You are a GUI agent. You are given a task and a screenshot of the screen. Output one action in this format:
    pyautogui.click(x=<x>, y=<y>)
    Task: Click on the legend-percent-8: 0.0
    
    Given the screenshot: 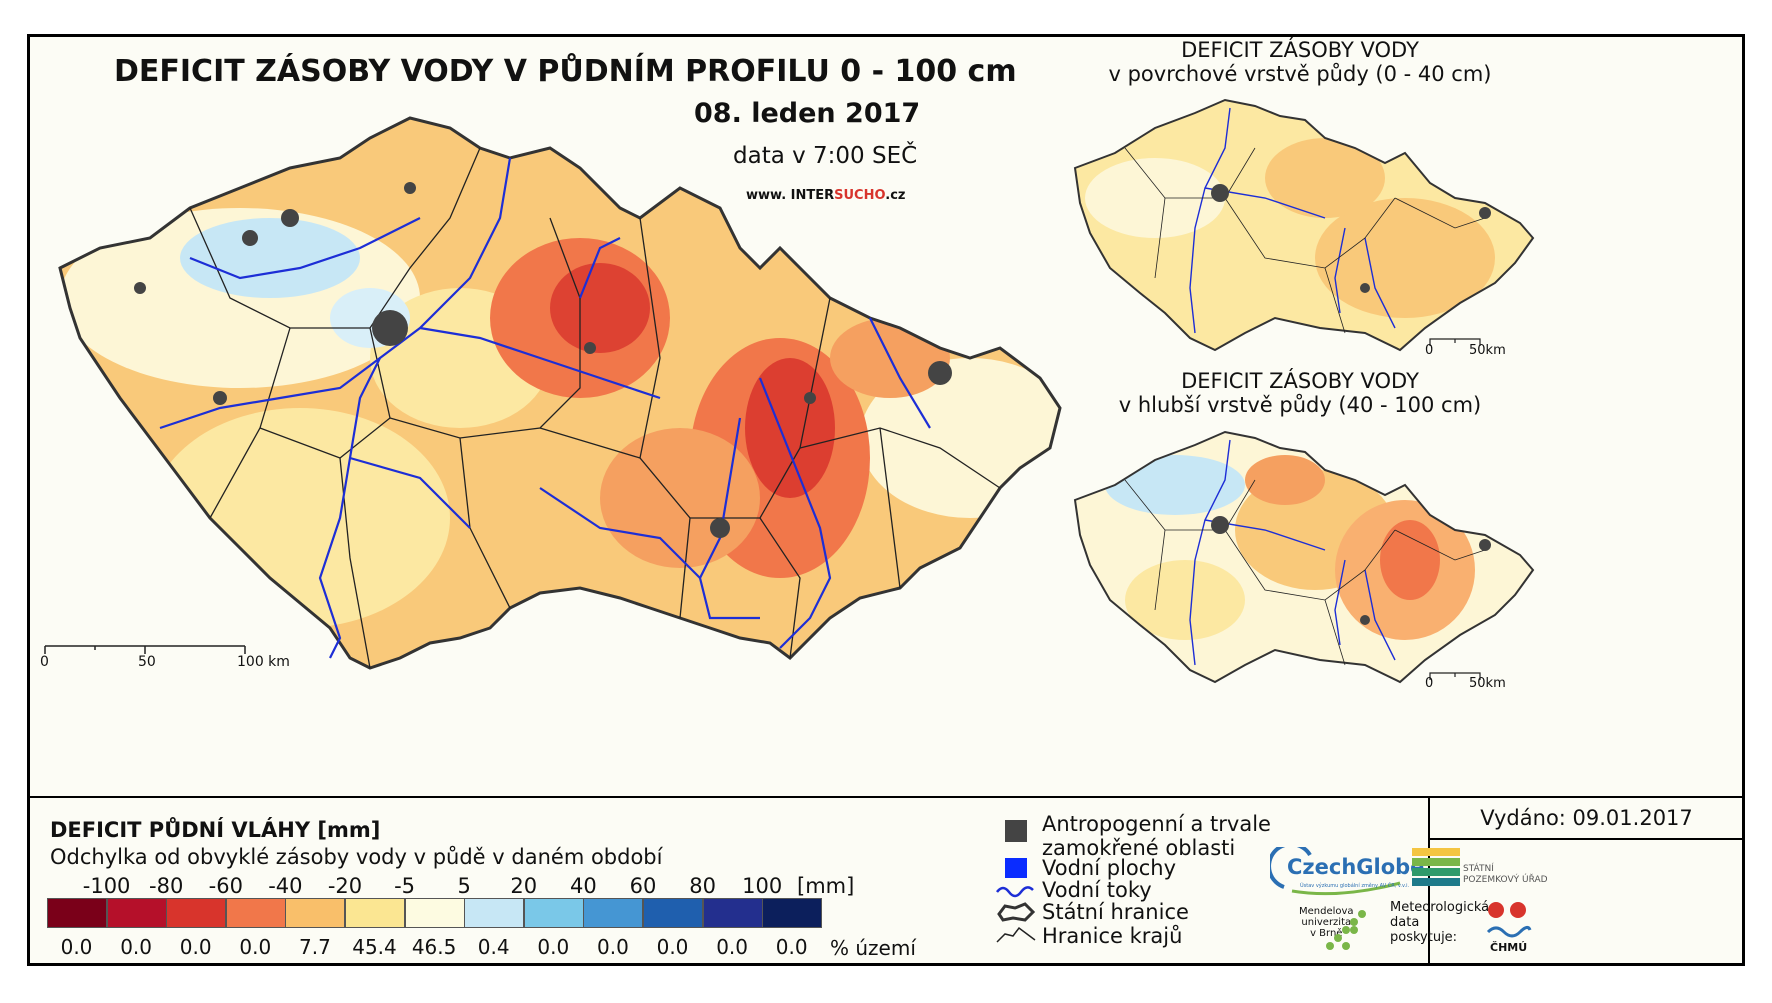 What is the action you would take?
    pyautogui.click(x=553, y=947)
    